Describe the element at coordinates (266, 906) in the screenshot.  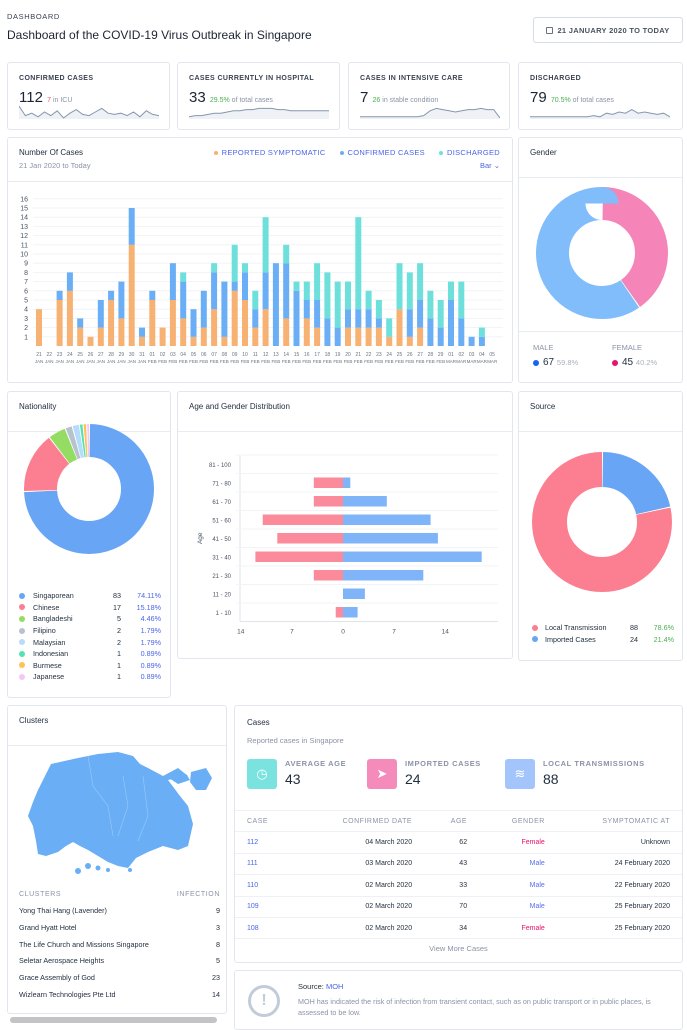
I see `case-link: 109` at that location.